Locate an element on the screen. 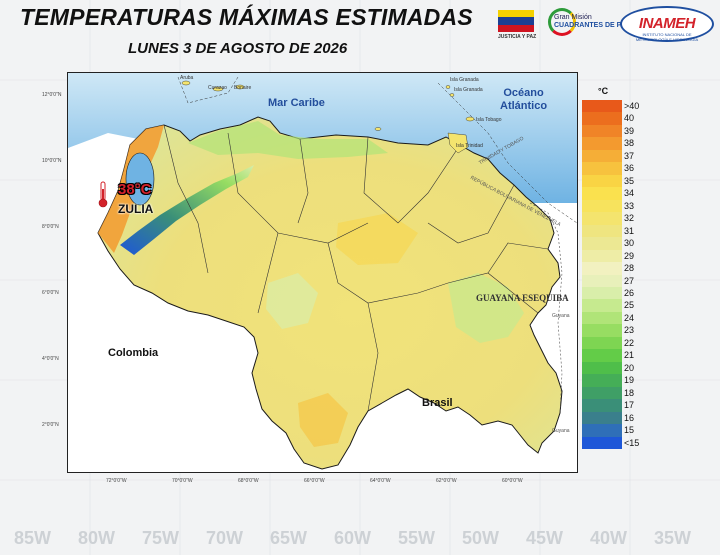  background-axis-label: 75W is located at coordinates (161, 538).